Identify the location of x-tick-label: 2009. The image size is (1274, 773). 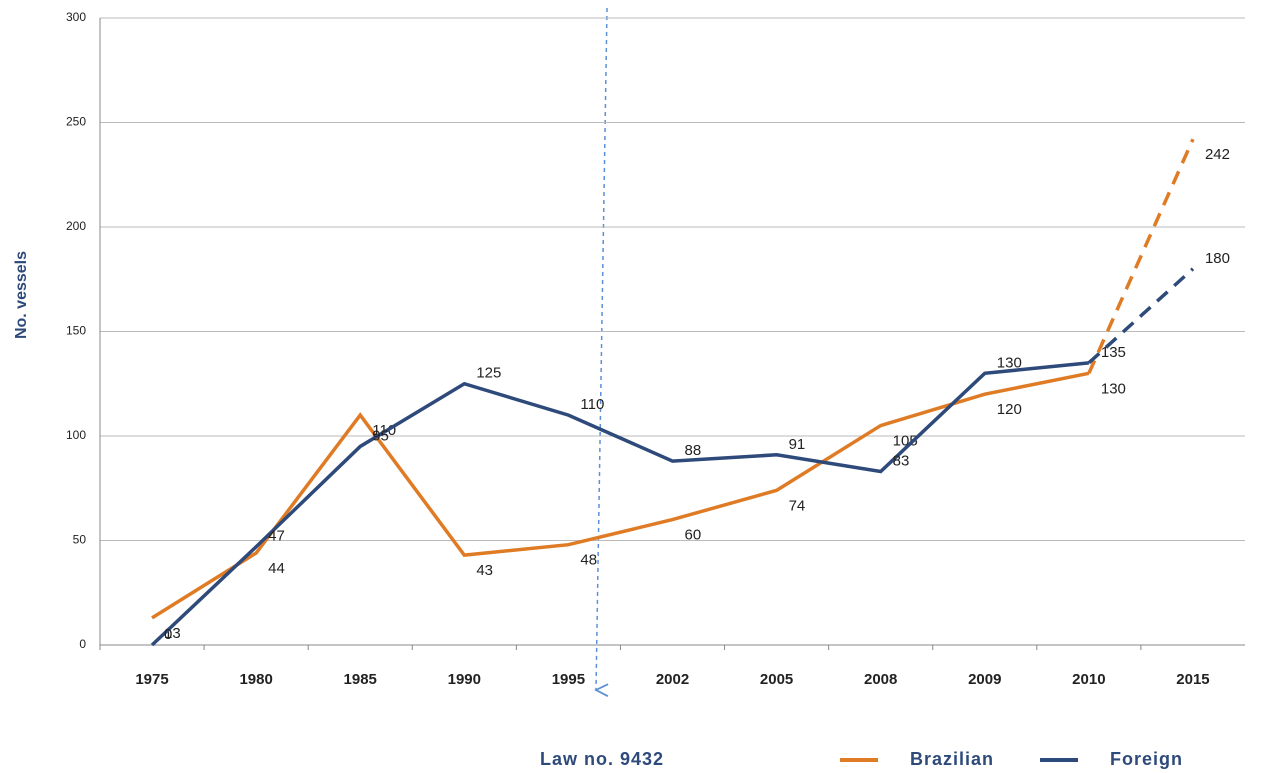
(984, 679).